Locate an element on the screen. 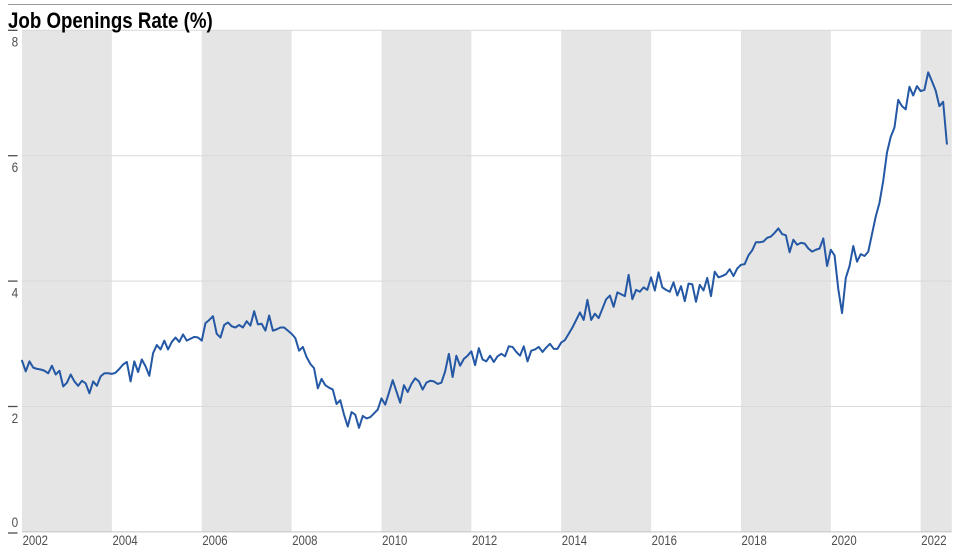 This screenshot has height=553, width=966. svg-text: 2016 is located at coordinates (664, 540).